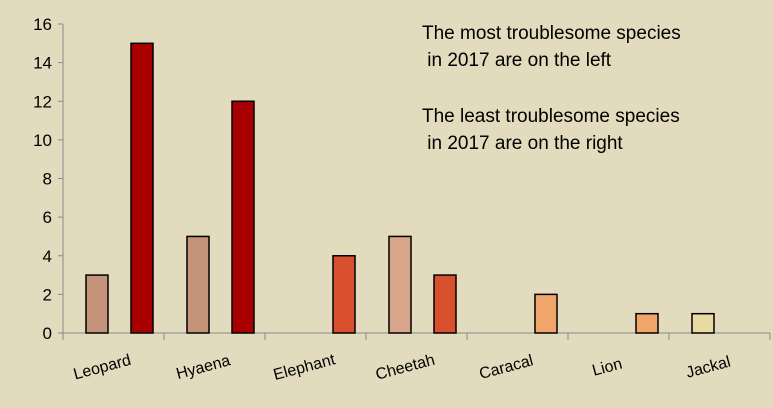 This screenshot has height=408, width=773. I want to click on y-axis-ticks: 0 2 4 6 8 10 12 14 16, so click(48, 179).